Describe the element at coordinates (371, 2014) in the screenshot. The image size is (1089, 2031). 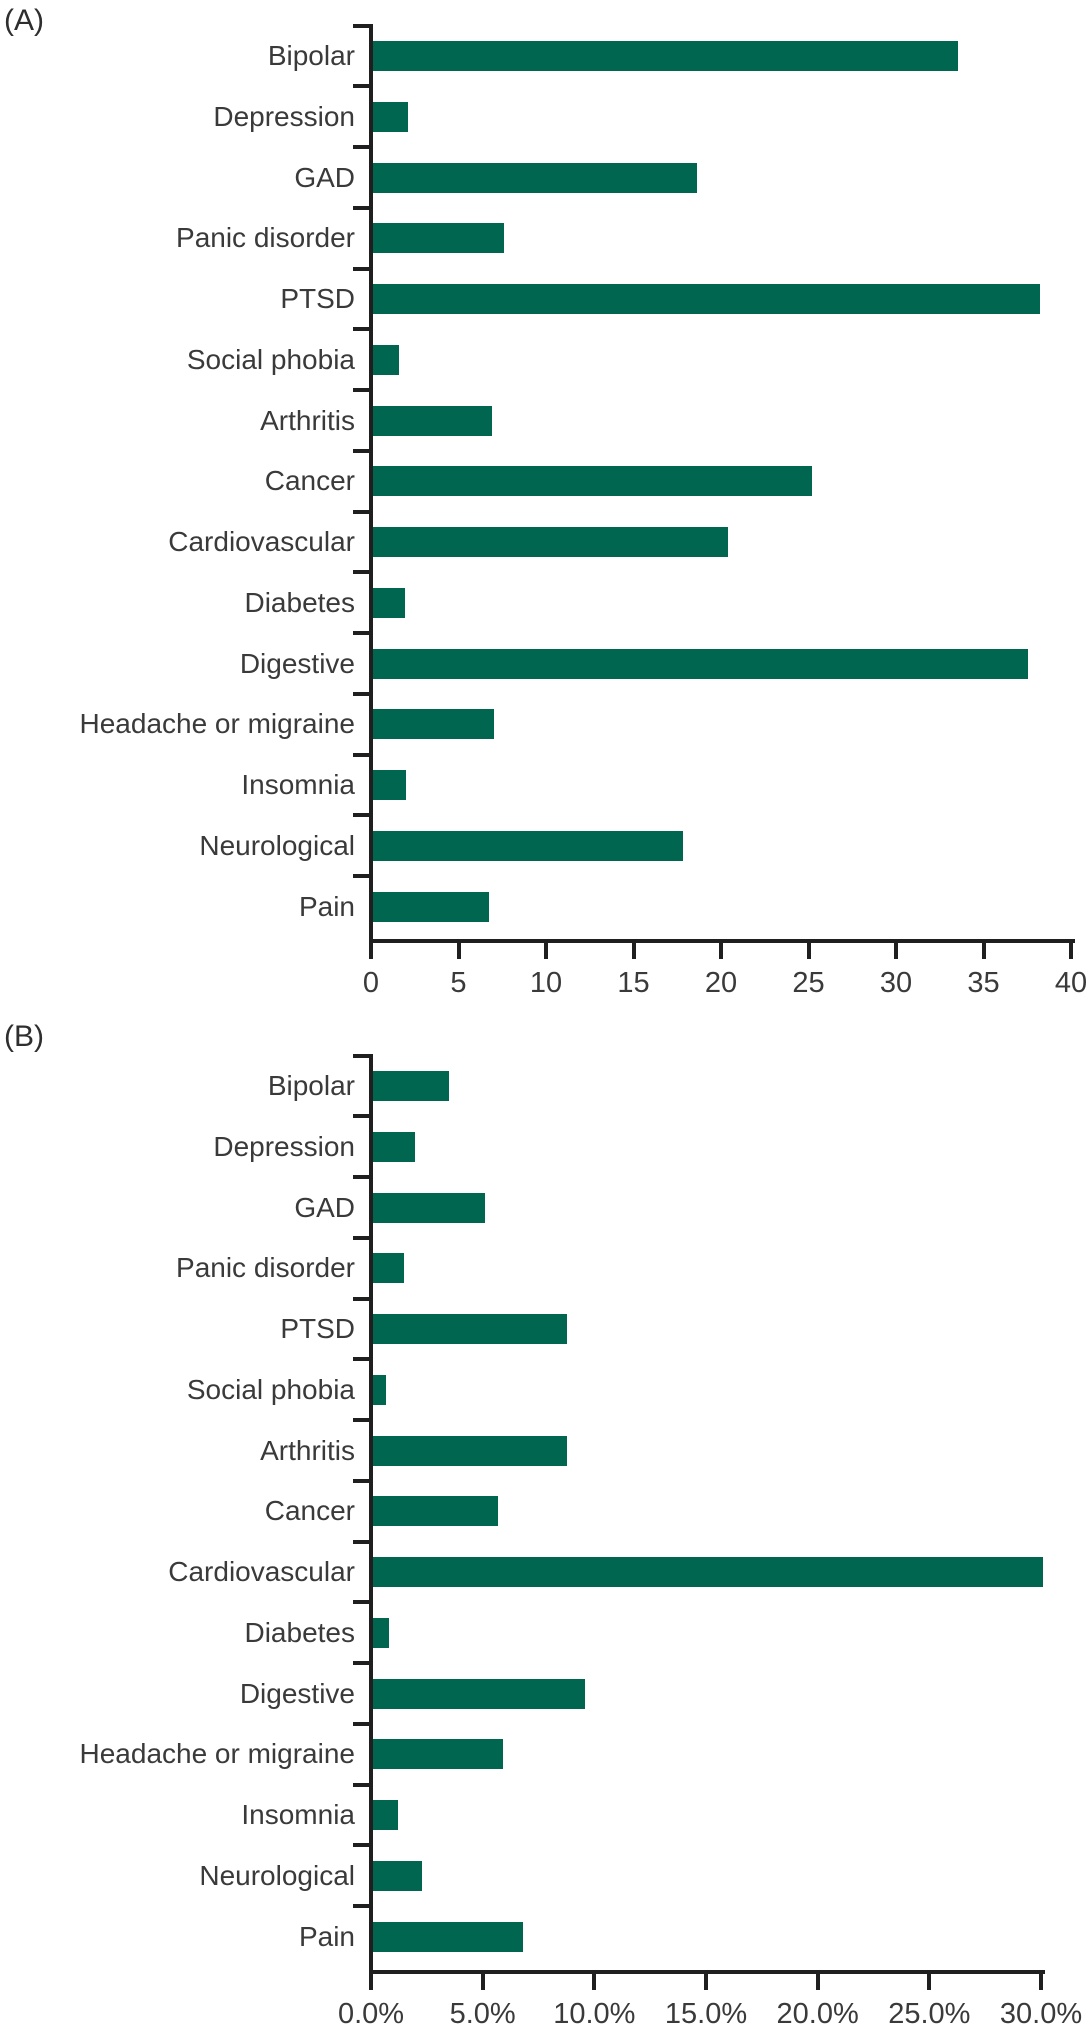
I see `x-axis-tick-label: 0.0%` at that location.